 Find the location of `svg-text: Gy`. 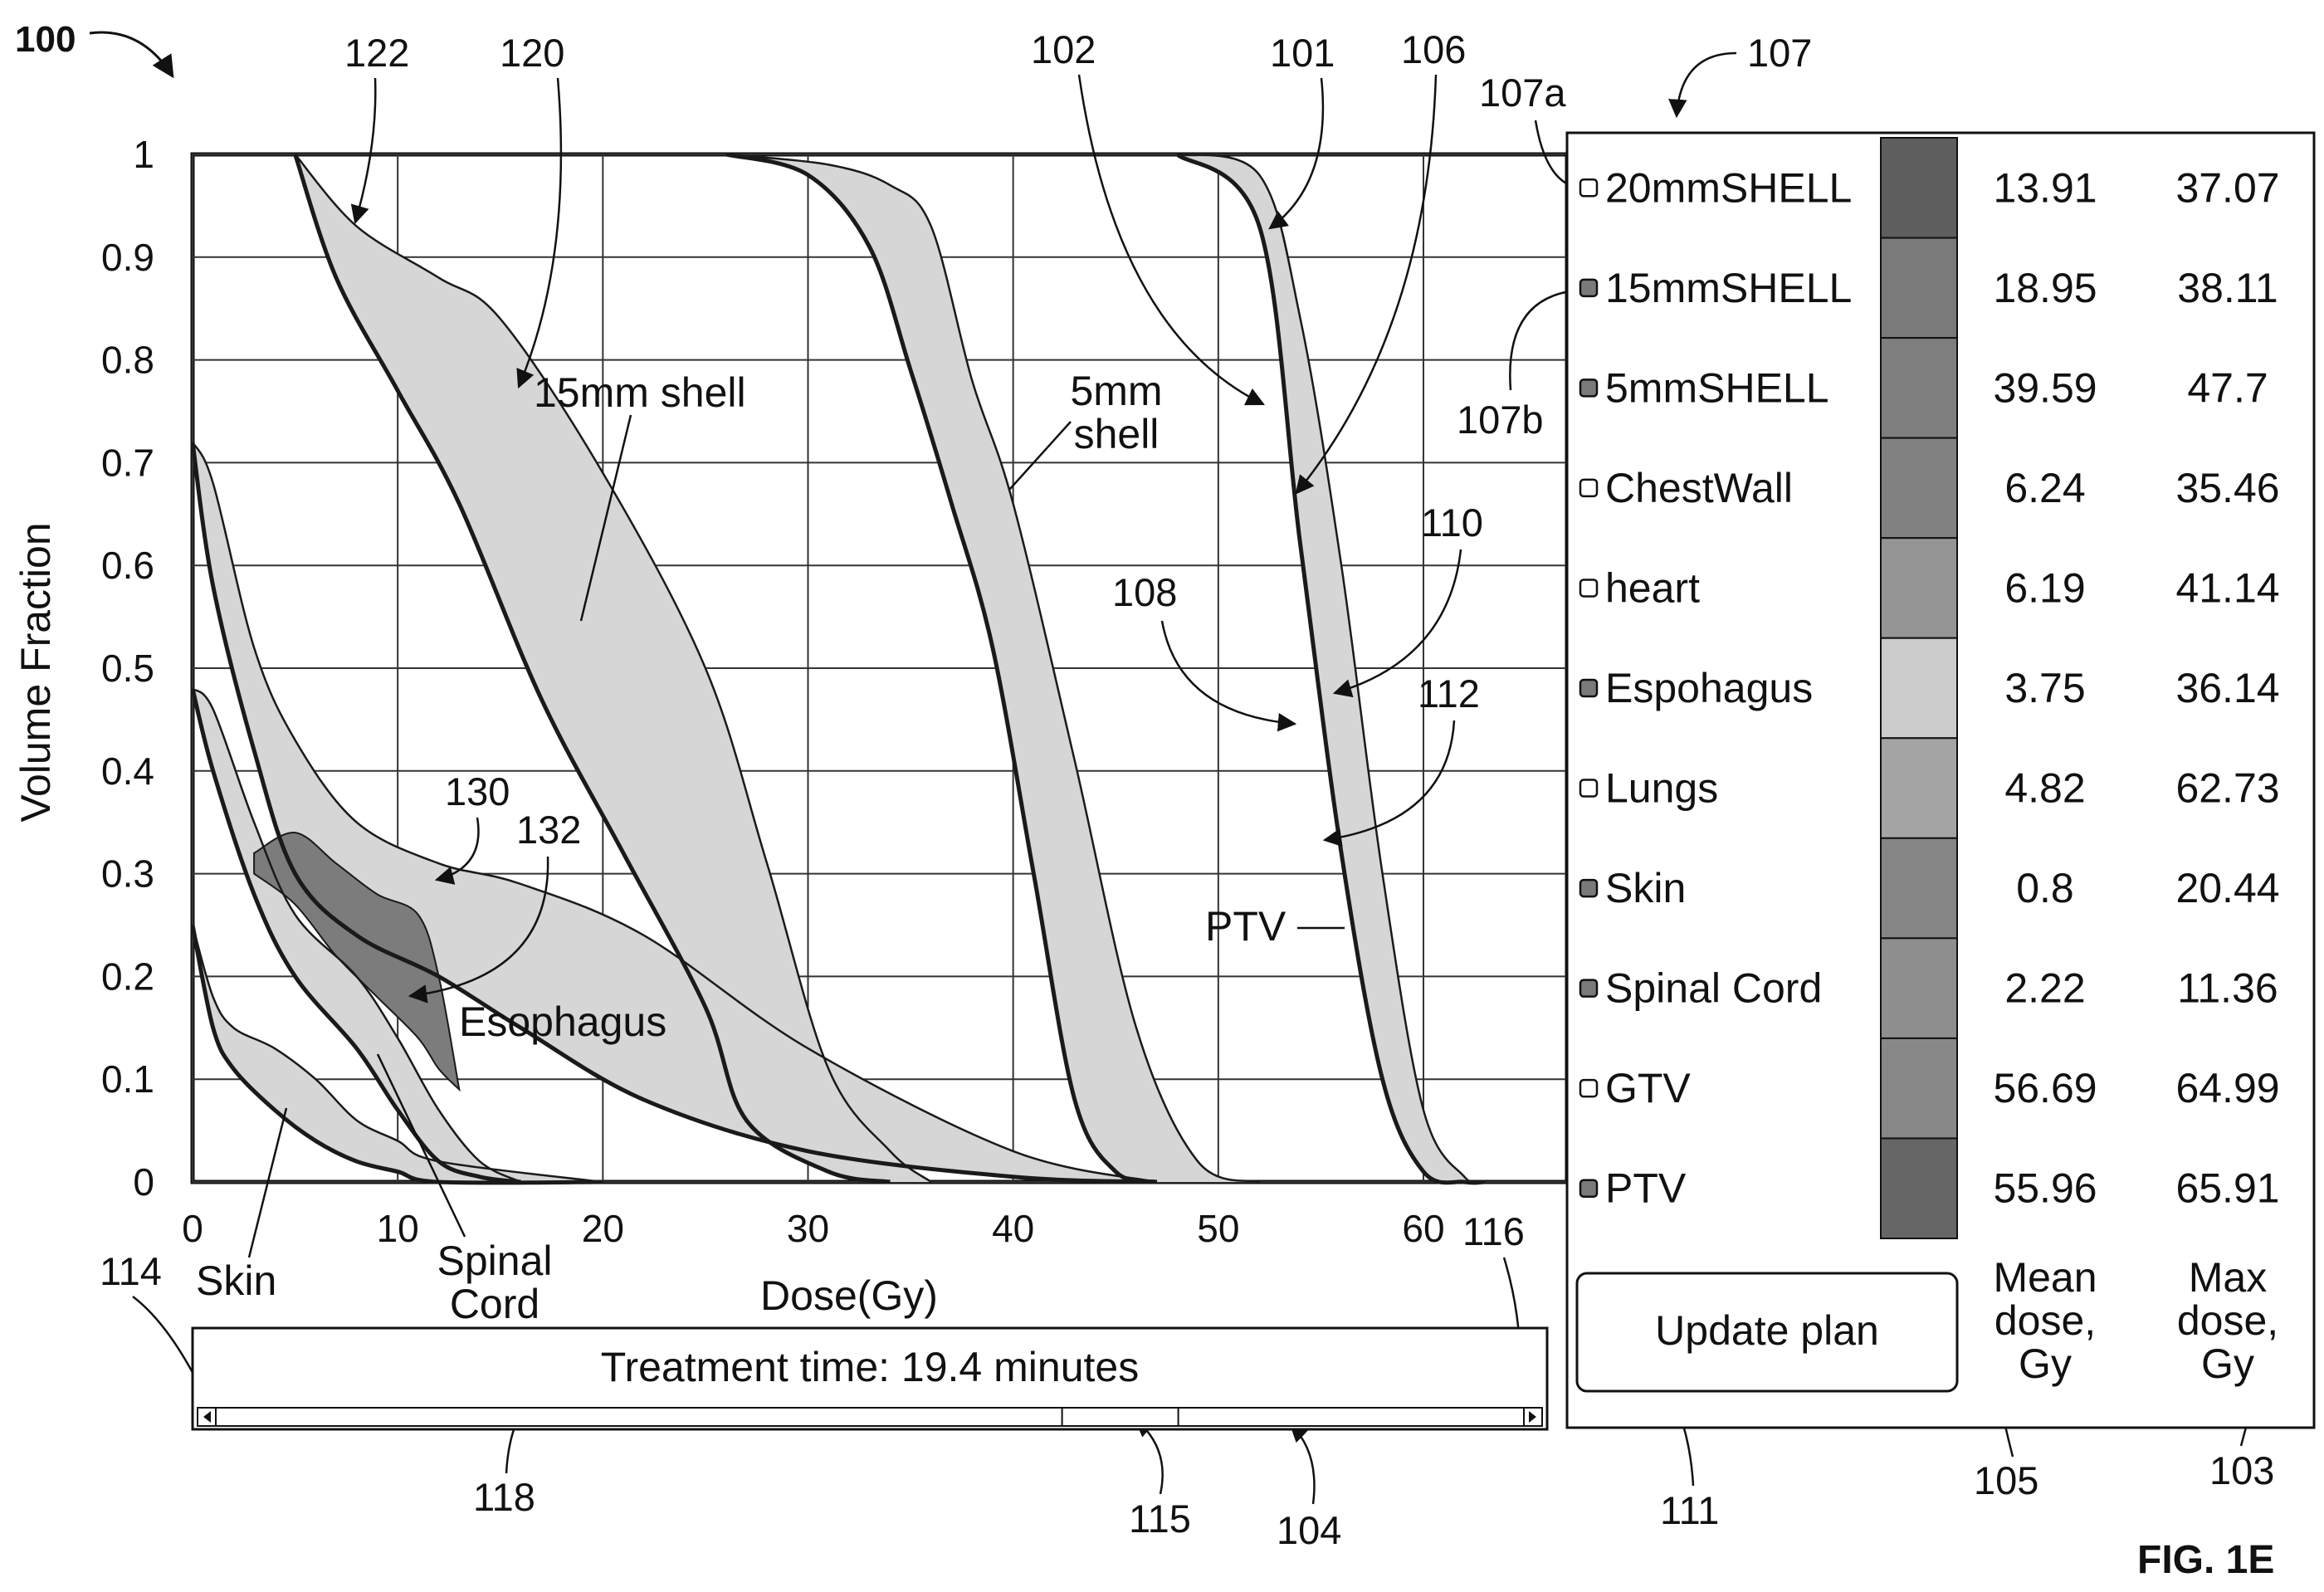

svg-text: Gy is located at coordinates (2227, 1364).